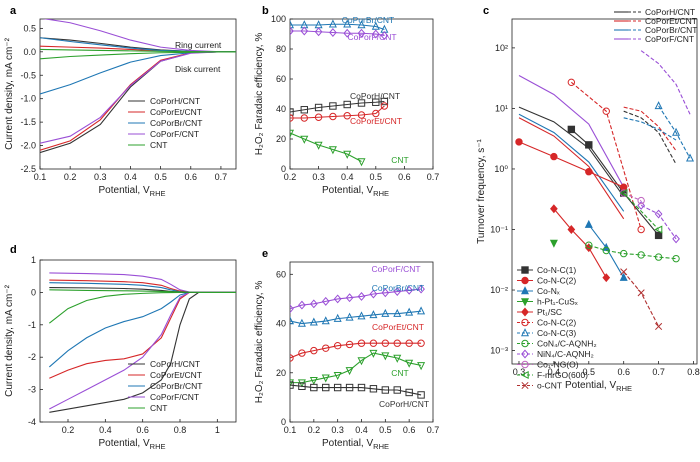 The width and height of the screenshot is (700, 462). I want to click on legend-item: CoPorH/CNT, so click(175, 101).